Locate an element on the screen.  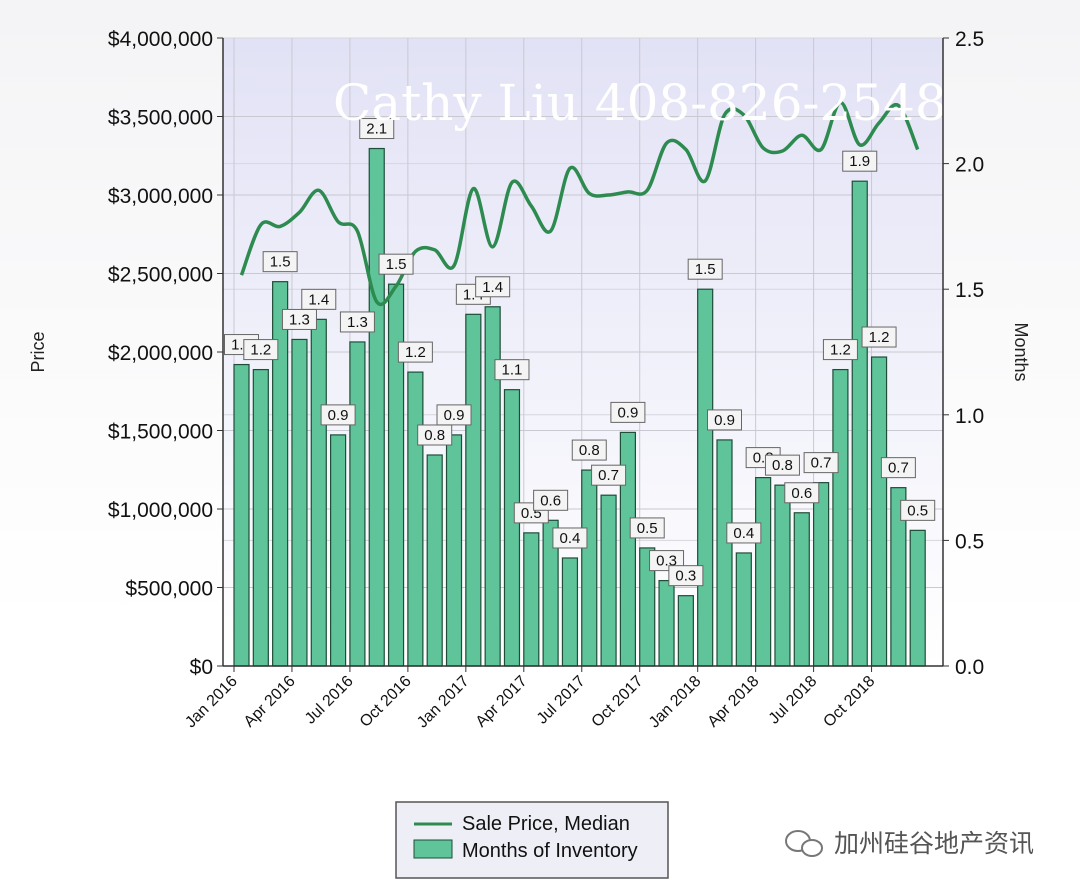
x-tick-label: Apr 2017 is located at coordinates (502, 702).